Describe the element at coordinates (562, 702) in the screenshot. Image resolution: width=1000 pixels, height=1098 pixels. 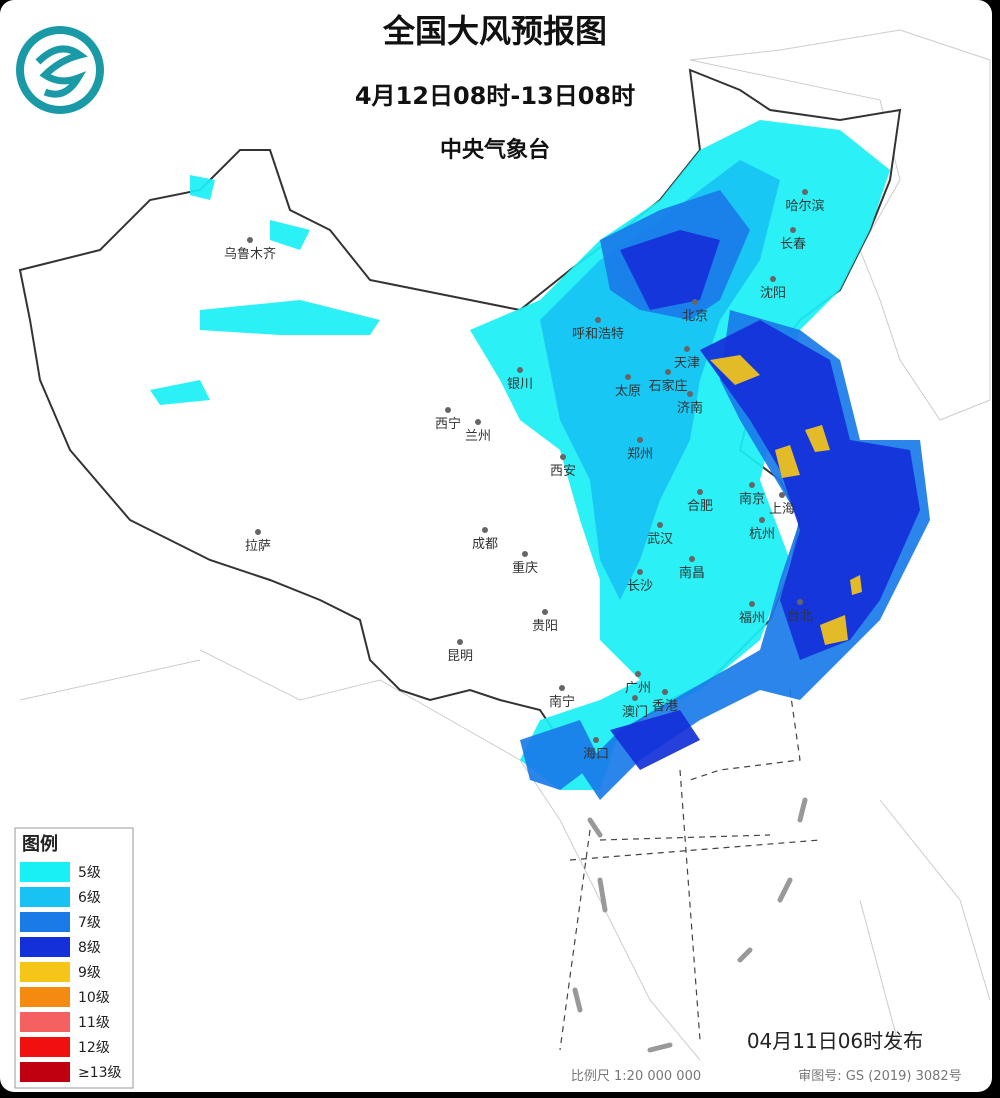
I see `city-label: 南宁` at that location.